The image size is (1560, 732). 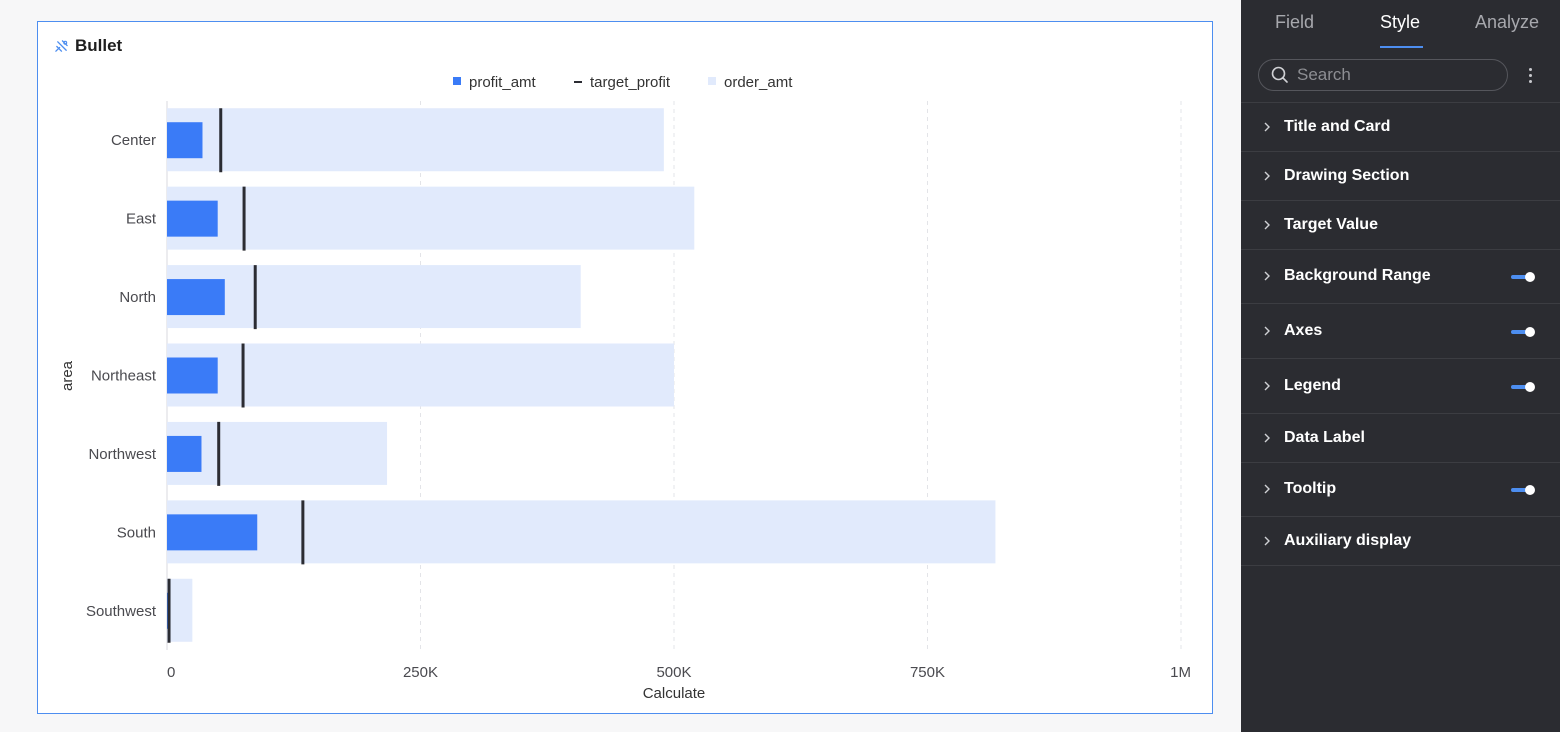 What do you see at coordinates (99, 45) in the screenshot?
I see `card-title-text: Bullet` at bounding box center [99, 45].